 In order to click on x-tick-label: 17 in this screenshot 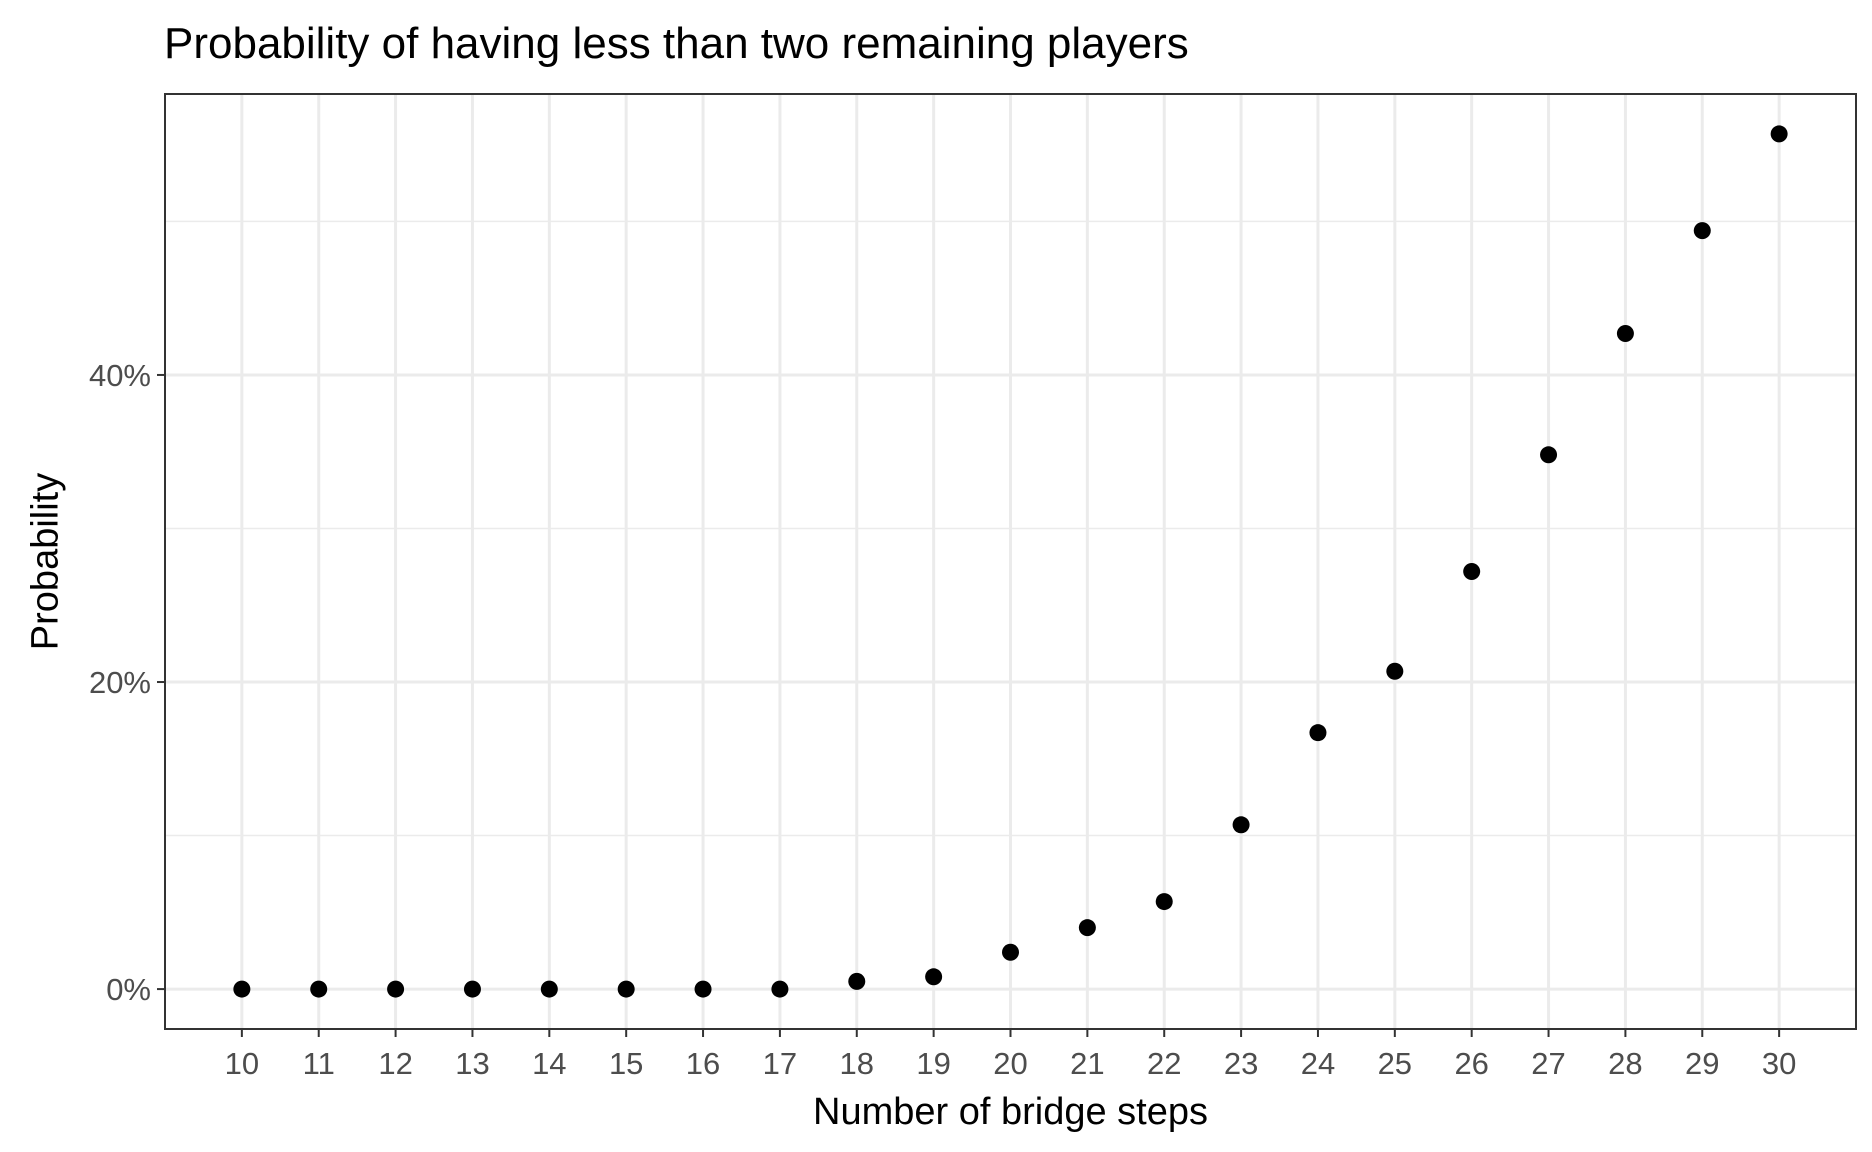, I will do `click(780, 1063)`.